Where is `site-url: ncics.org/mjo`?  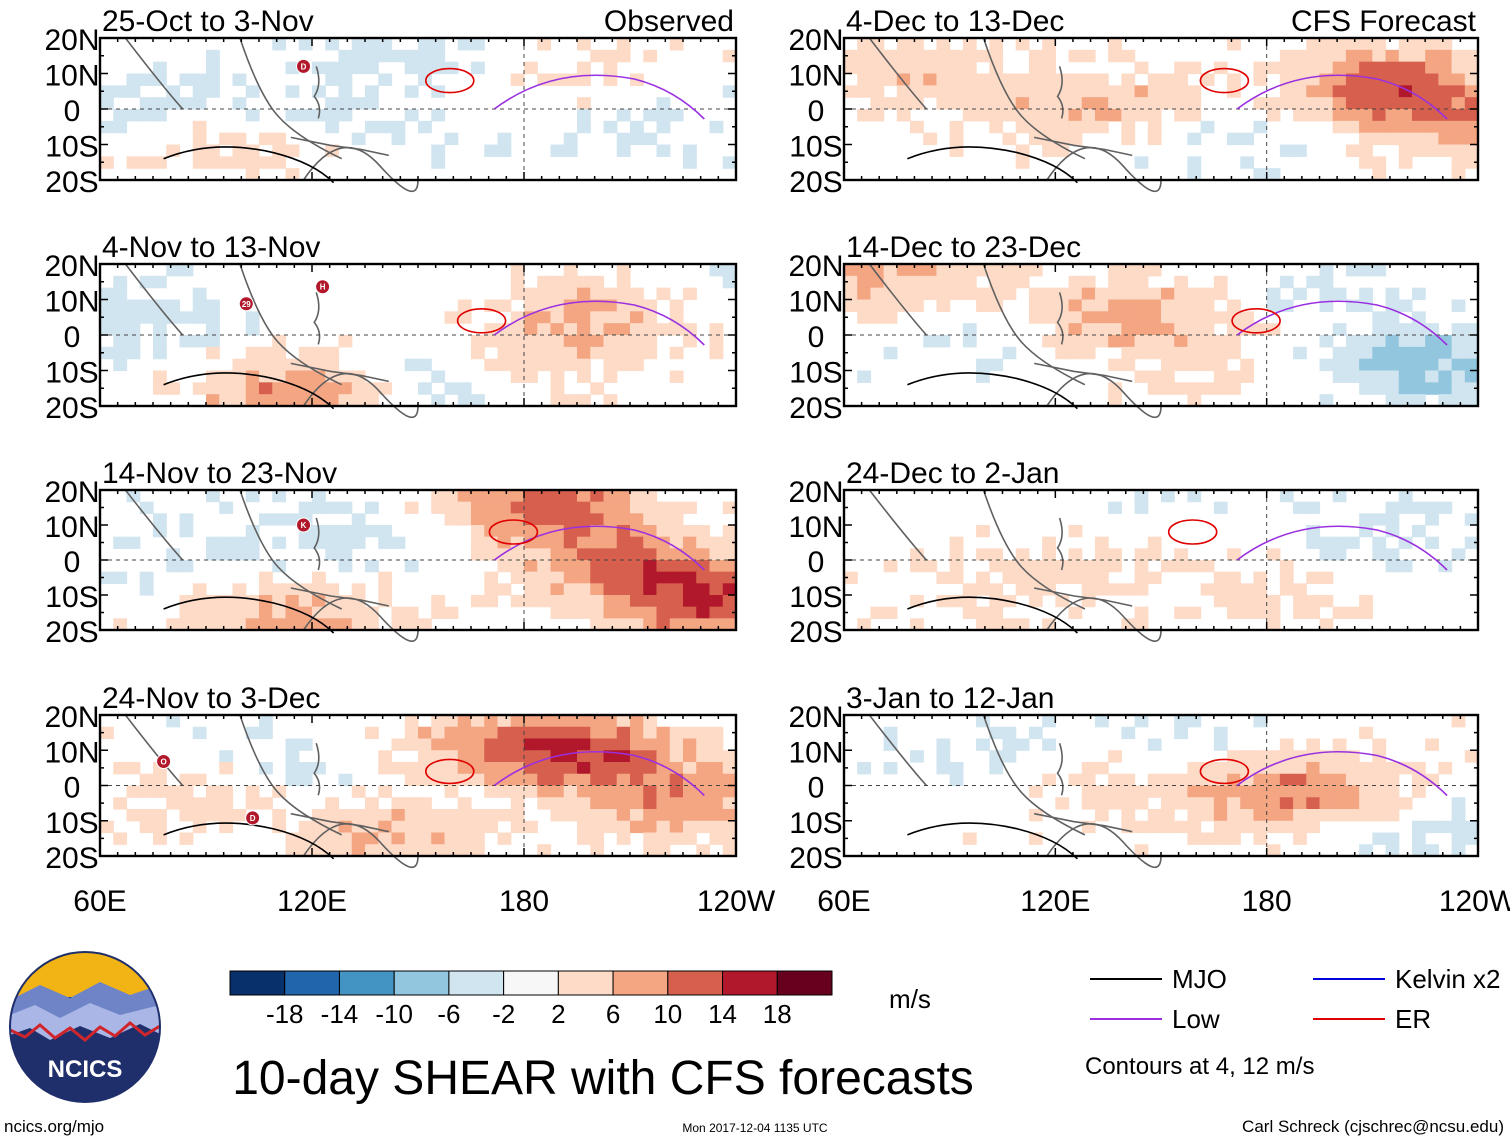
site-url: ncics.org/mjo is located at coordinates (54, 1126).